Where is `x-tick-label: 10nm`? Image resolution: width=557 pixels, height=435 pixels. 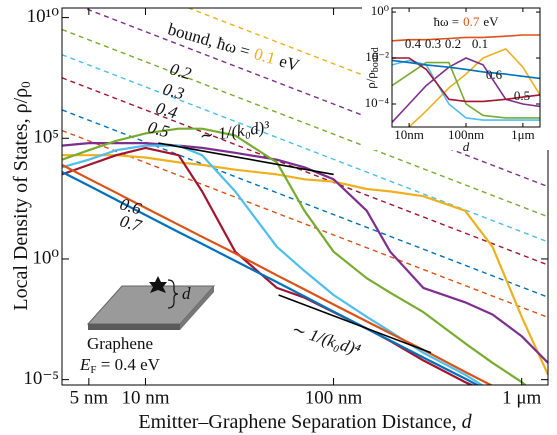 x-tick-label: 10nm is located at coordinates (409, 134).